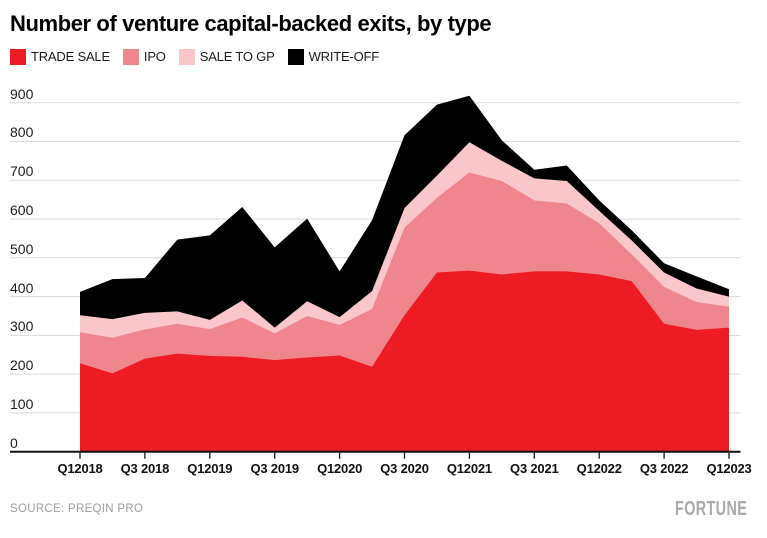 This screenshot has width=767, height=538. What do you see at coordinates (729, 468) in the screenshot?
I see `x-axis-tick-label: Q12023` at bounding box center [729, 468].